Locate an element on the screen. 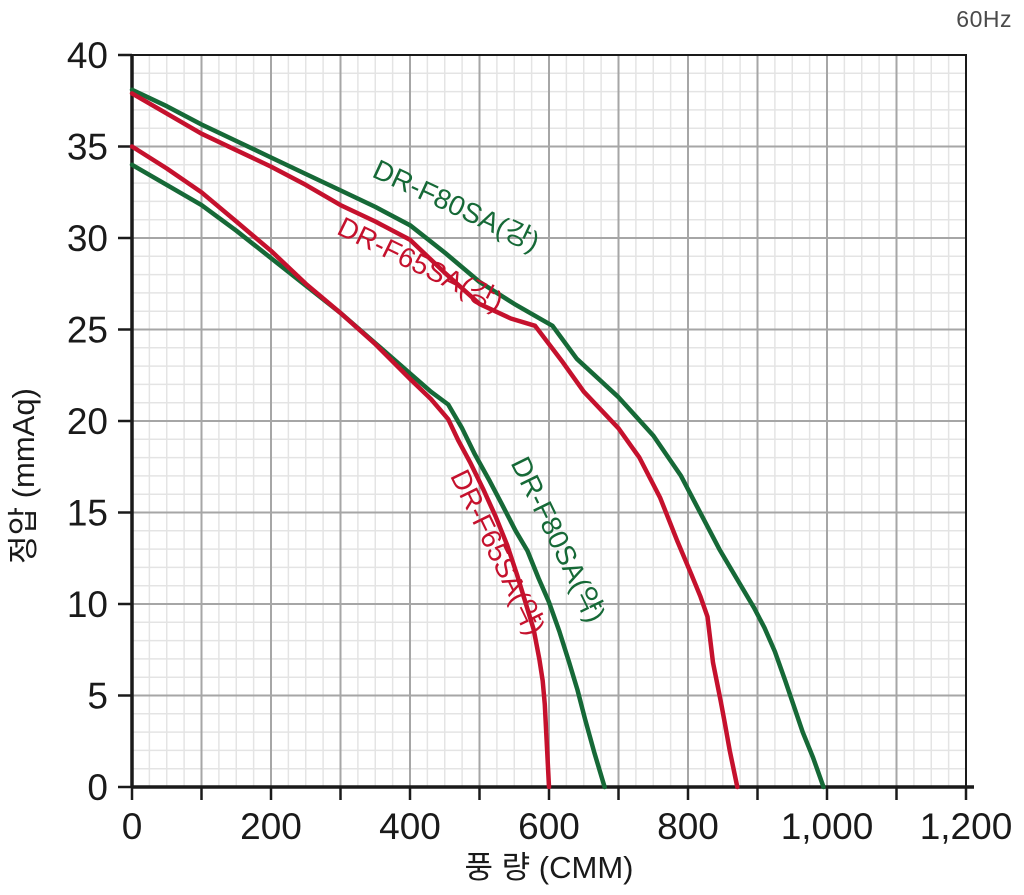  y-axis-title: 정압 (mmAq) is located at coordinates (23, 476).